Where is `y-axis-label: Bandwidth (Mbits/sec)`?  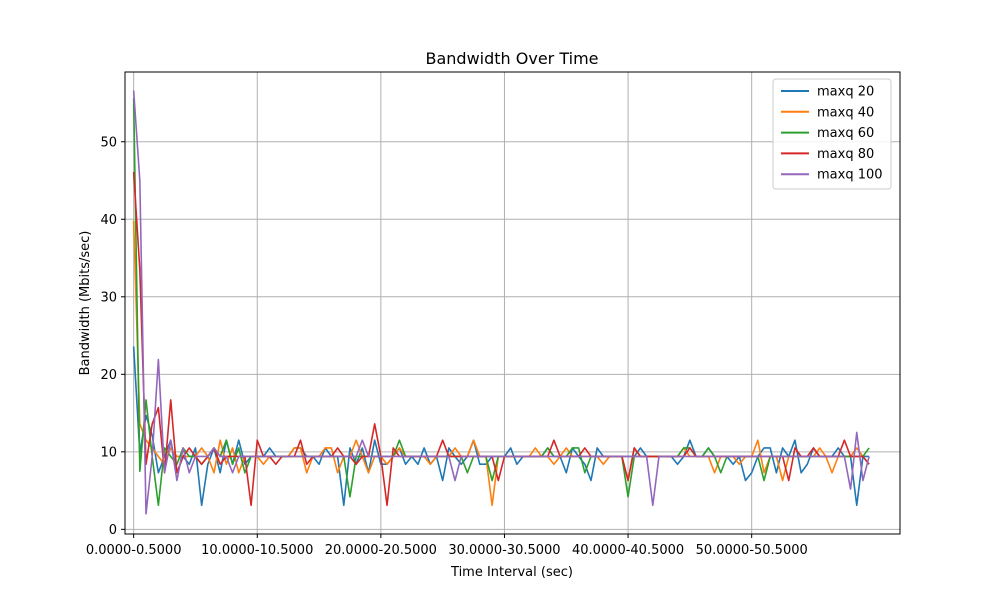
y-axis-label: Bandwidth (Mbits/sec) is located at coordinates (85, 303).